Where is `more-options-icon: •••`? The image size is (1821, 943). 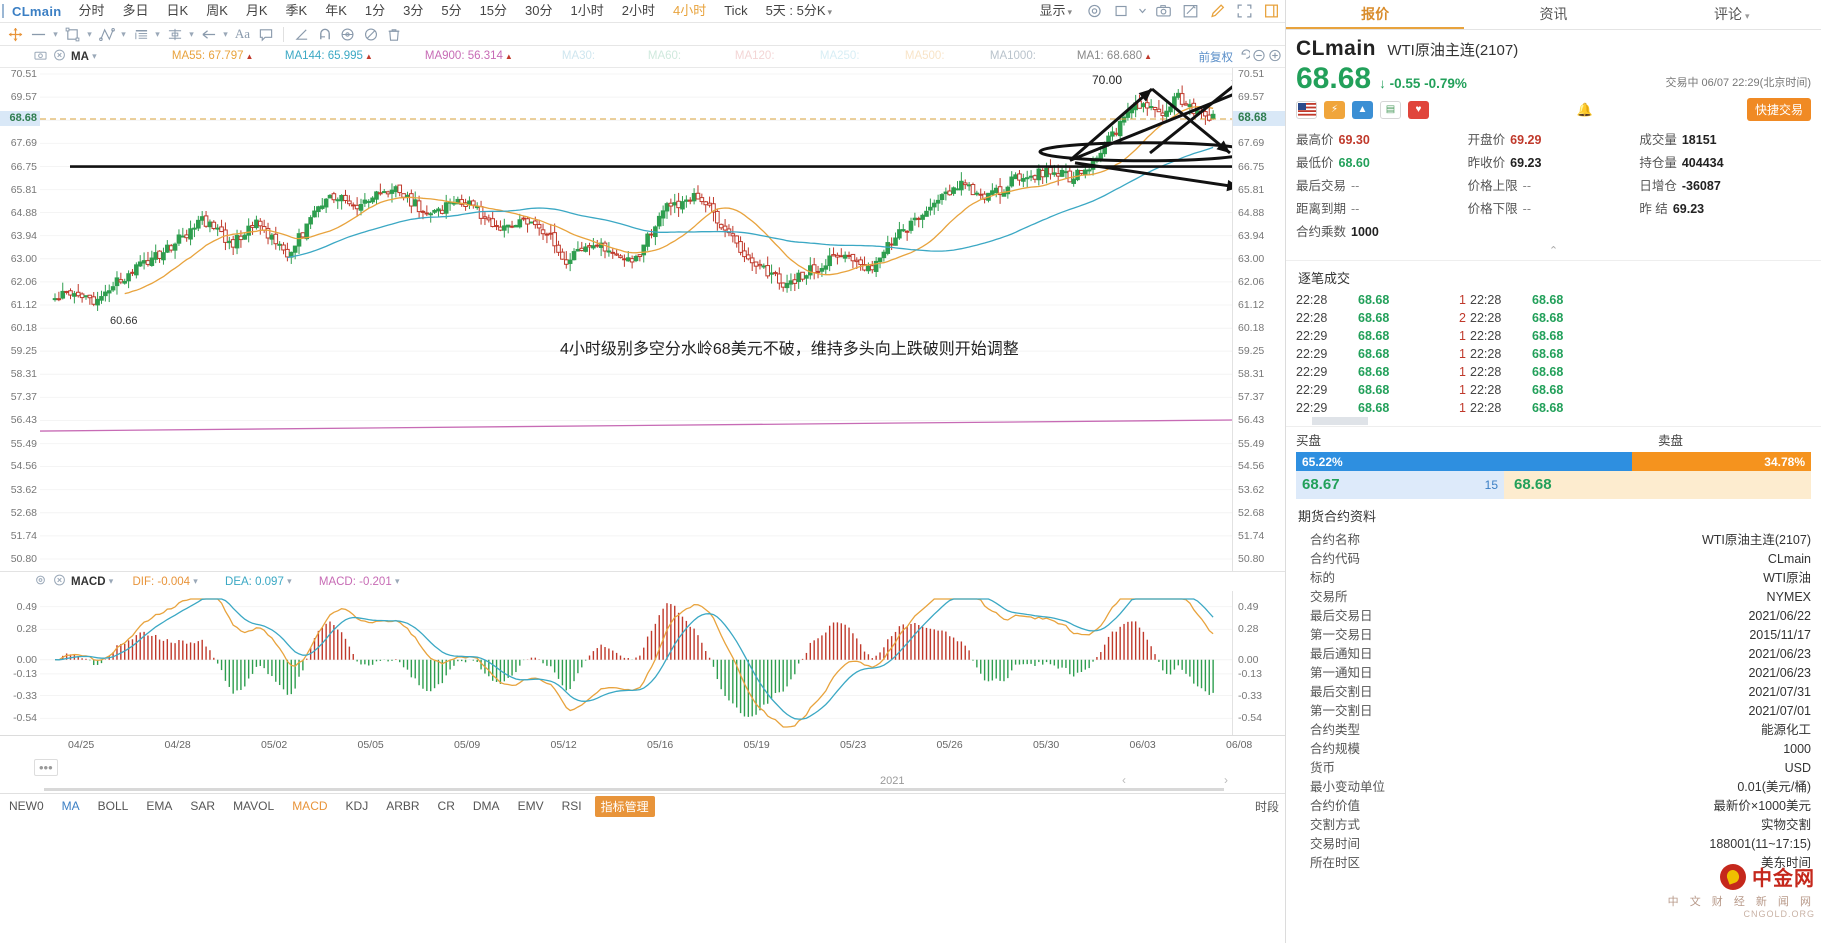
more-options-icon: ••• is located at coordinates (46, 767).